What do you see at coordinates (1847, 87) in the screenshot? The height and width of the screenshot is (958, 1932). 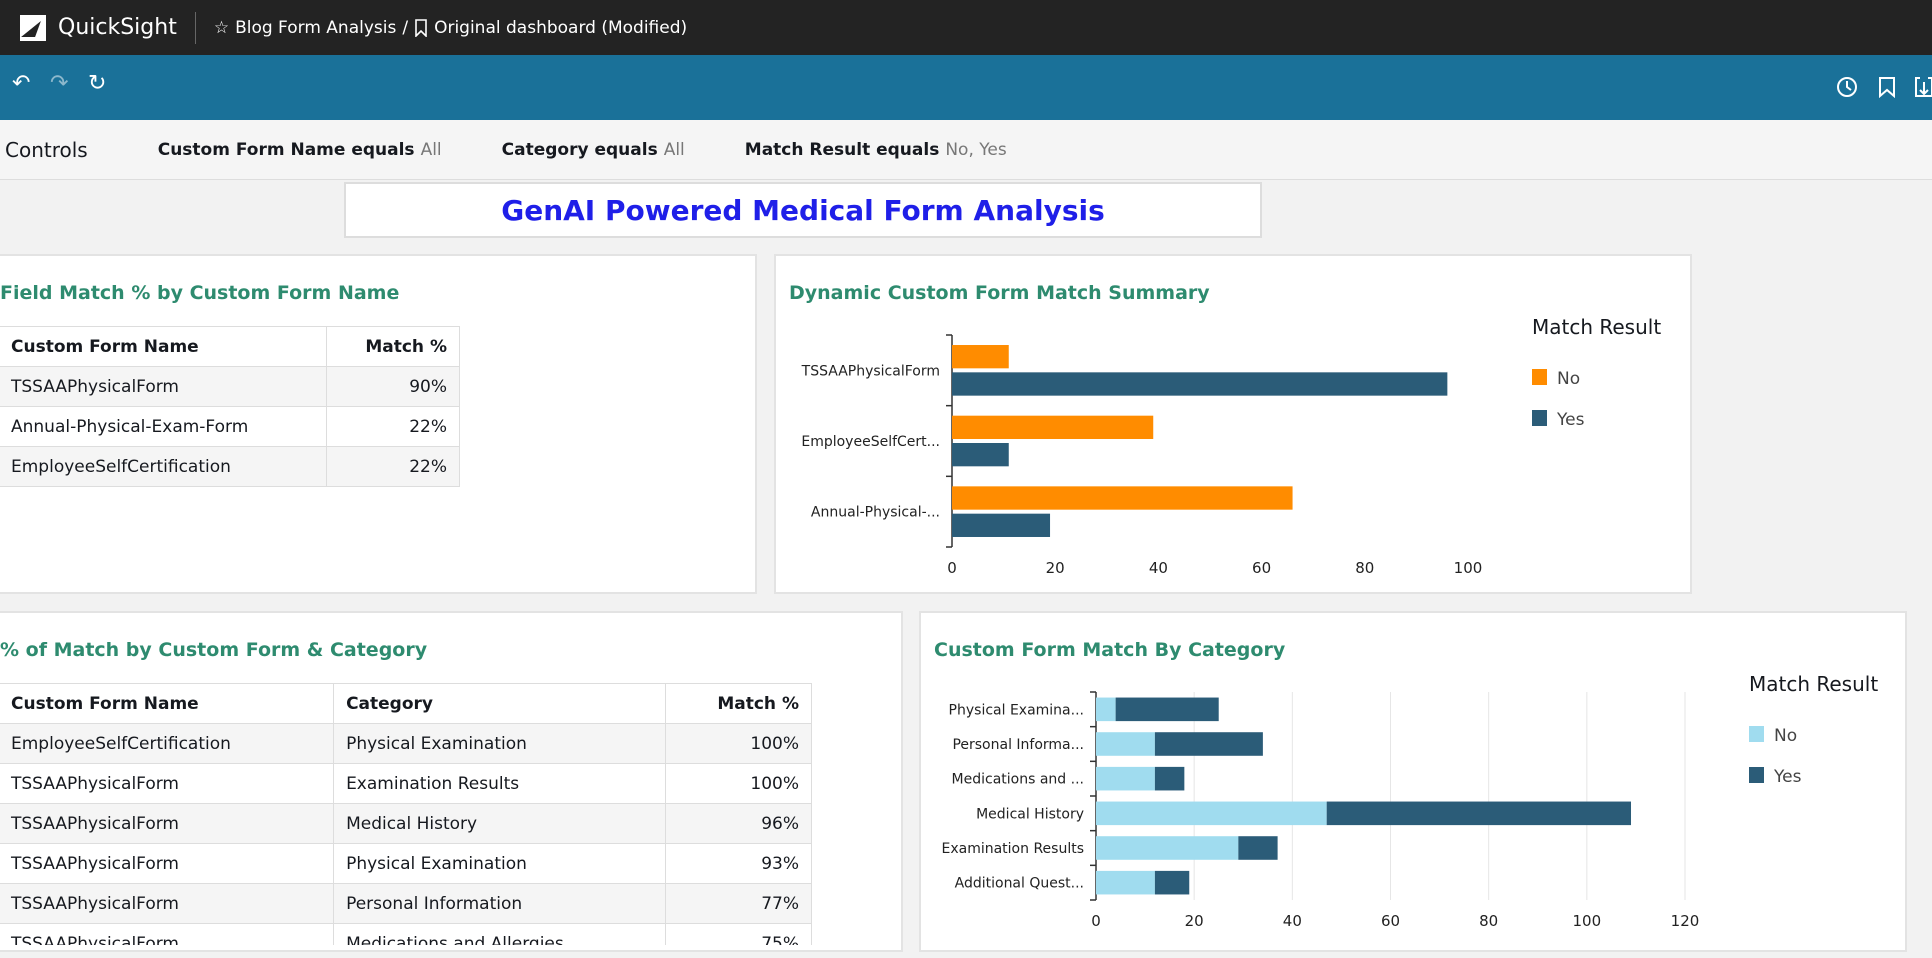 I see `schedule-icon` at bounding box center [1847, 87].